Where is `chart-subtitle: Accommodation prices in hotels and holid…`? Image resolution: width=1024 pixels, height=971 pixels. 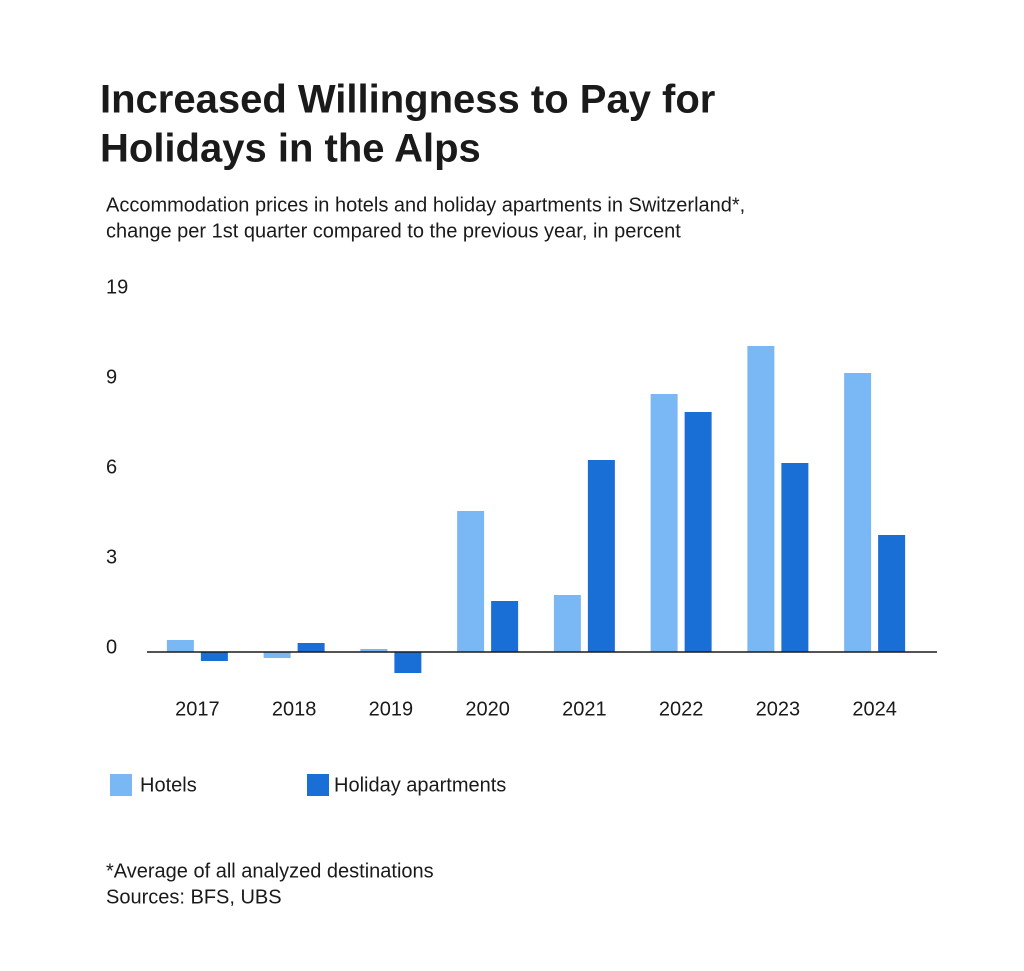 chart-subtitle: Accommodation prices in hotels and holid… is located at coordinates (425, 205).